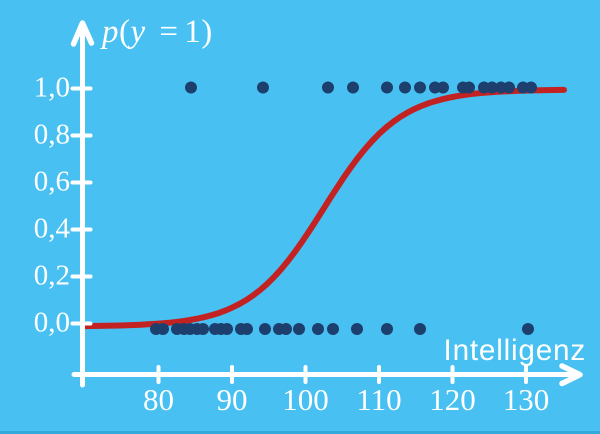  What do you see at coordinates (378, 399) in the screenshot?
I see `svg-text: 110` at bounding box center [378, 399].